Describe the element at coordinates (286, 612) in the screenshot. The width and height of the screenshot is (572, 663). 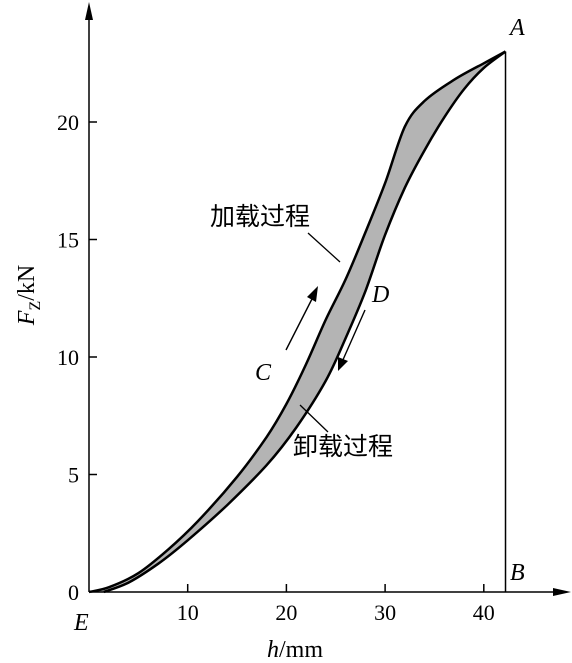
I see `x-tick-label: 20` at that location.